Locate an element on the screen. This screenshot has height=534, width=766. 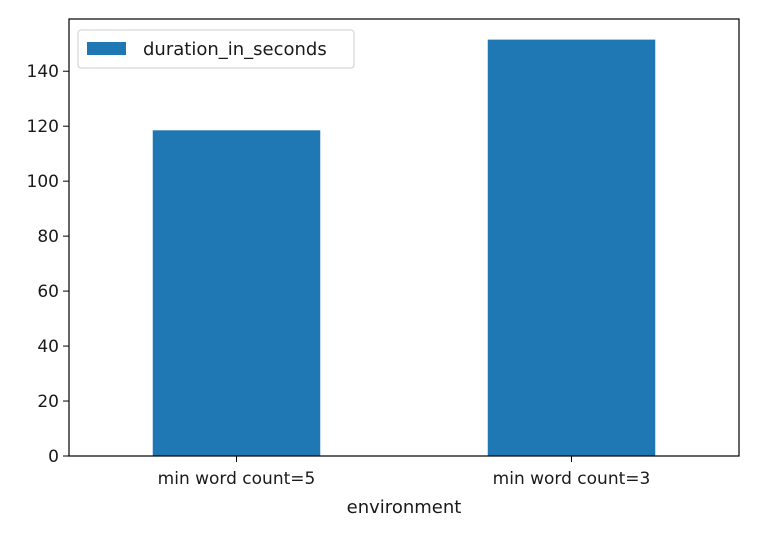
x-axis-ticks: min word count=5 min word count=3 is located at coordinates (404, 472).